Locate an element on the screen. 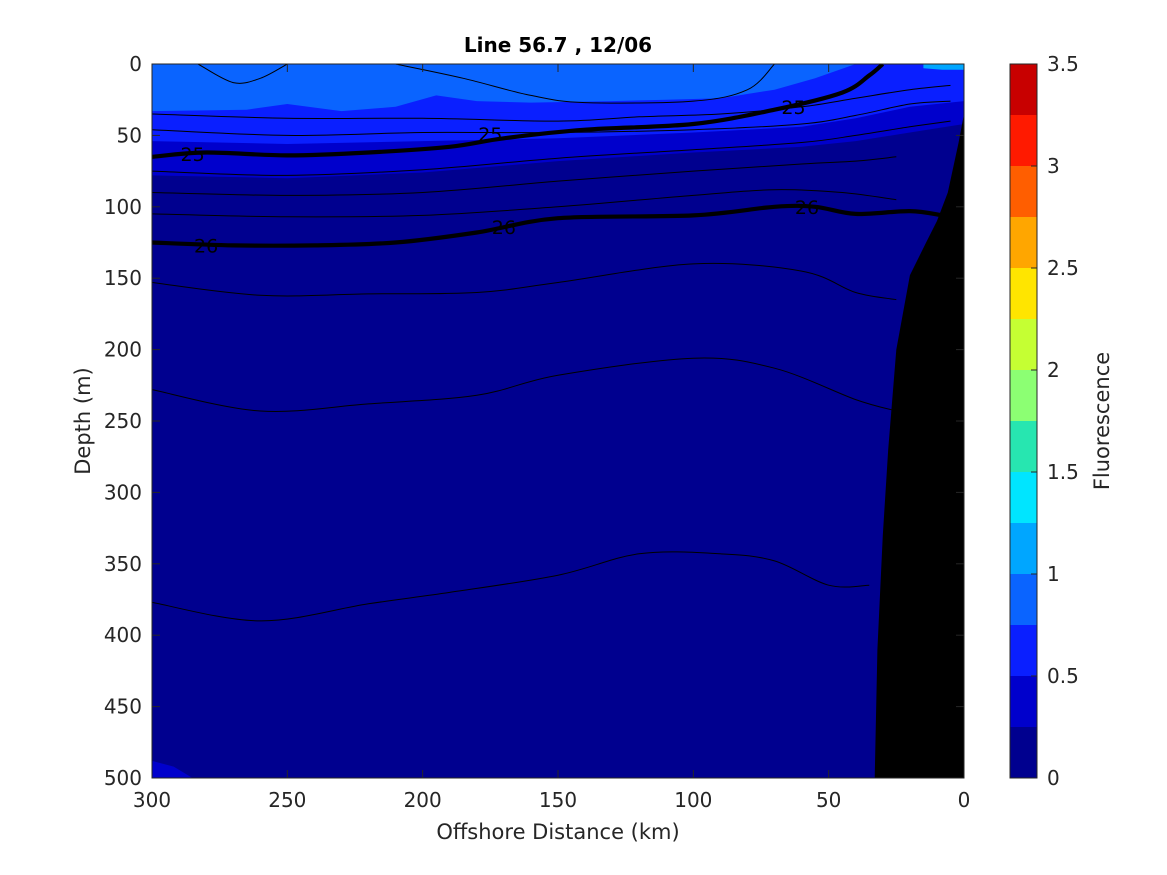 The height and width of the screenshot is (875, 1167). y-tick-label: 500 is located at coordinates (123, 778).